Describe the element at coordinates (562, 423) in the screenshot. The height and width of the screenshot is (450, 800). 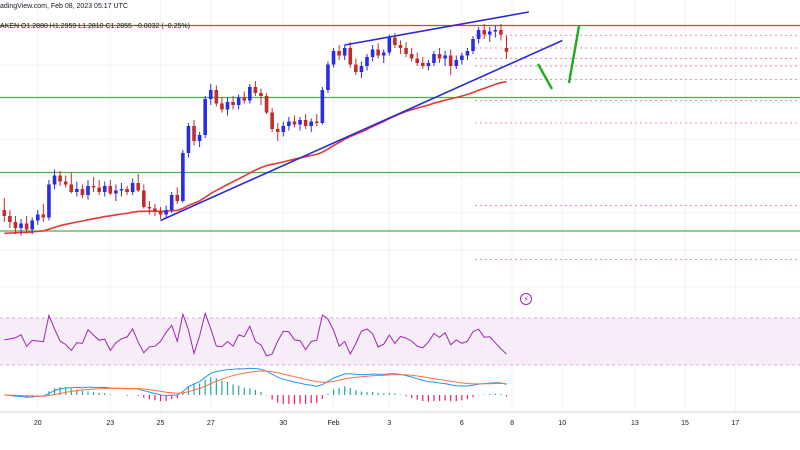
I see `x-tick-label: 10` at that location.